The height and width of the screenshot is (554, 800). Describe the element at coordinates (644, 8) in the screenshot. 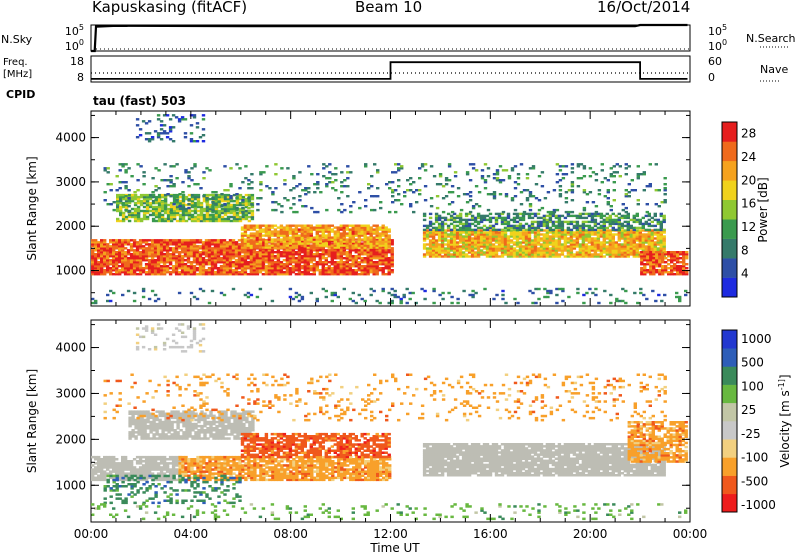

I see `date-label: 16/Oct/2014` at that location.